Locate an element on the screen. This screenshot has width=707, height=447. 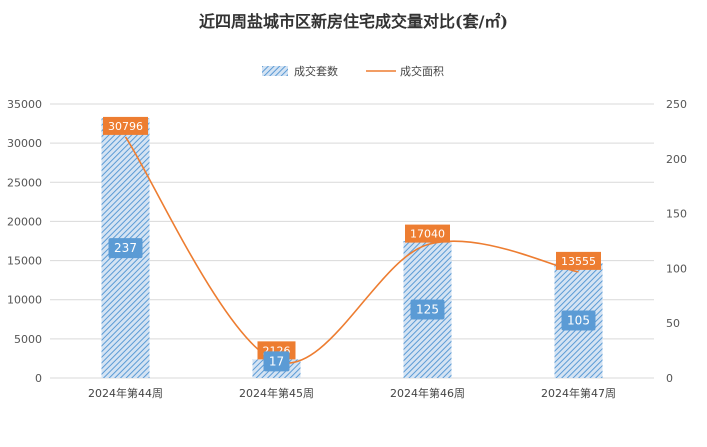
legend: 成交套数 成交面积 is located at coordinates (353, 71).